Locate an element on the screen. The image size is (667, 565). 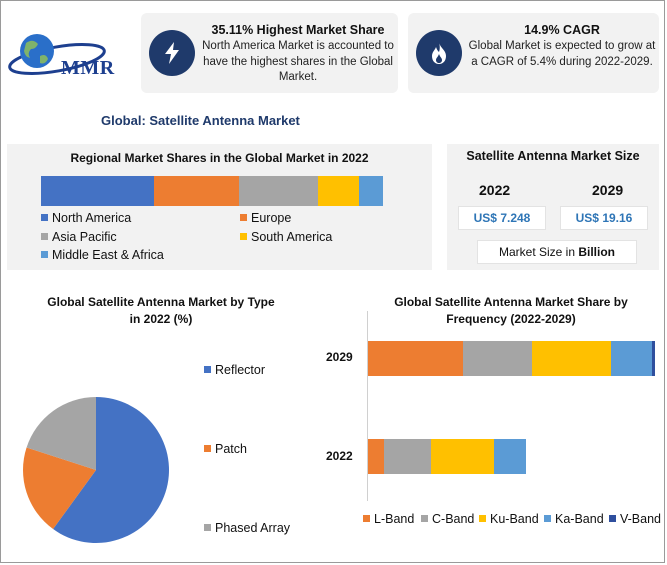
legend-europe: Europe is located at coordinates (265, 218).